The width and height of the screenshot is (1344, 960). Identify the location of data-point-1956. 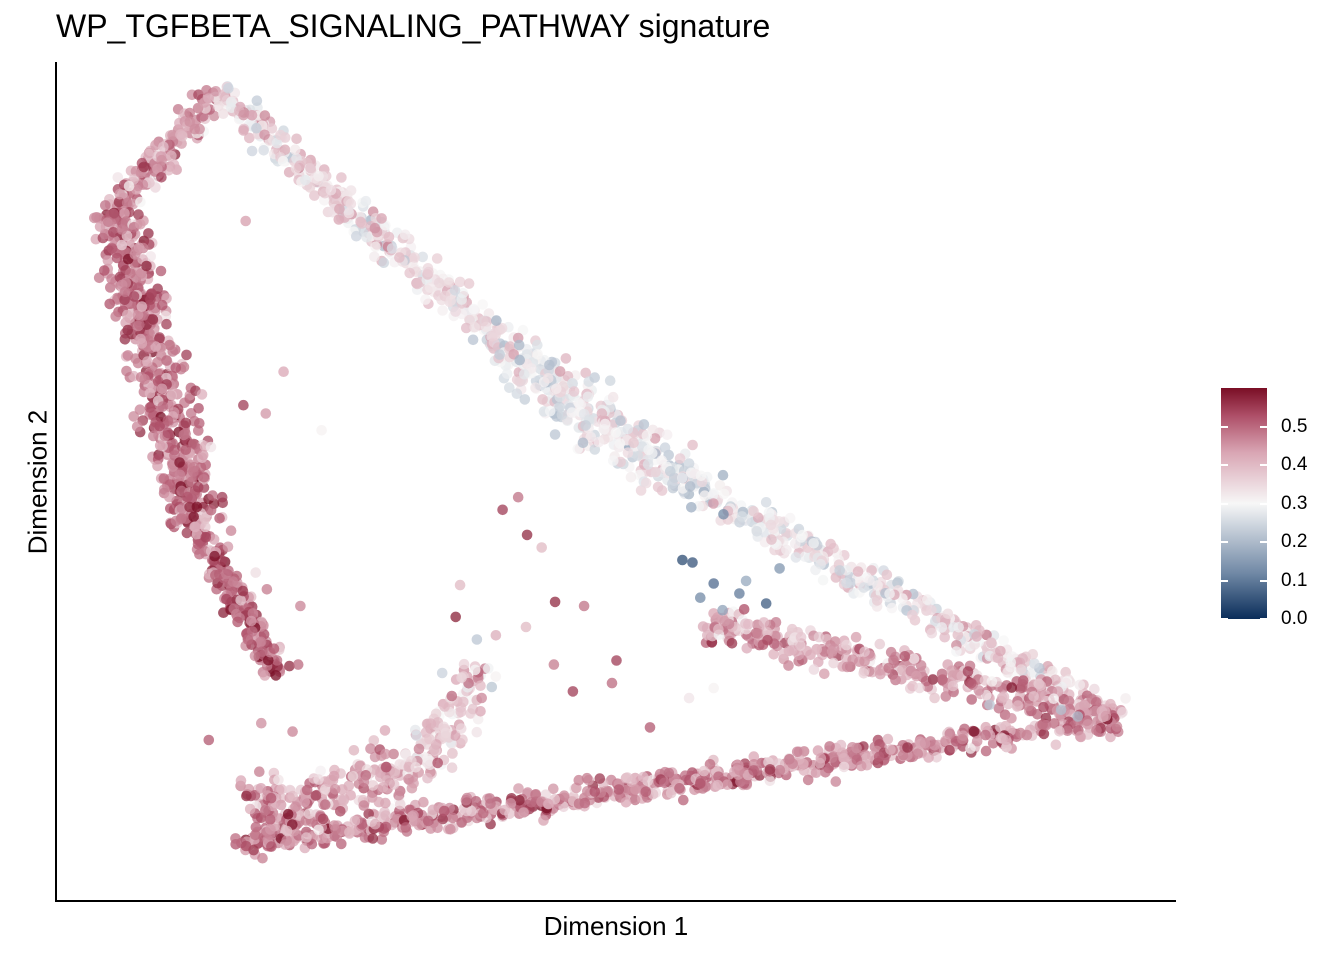
(1010, 667).